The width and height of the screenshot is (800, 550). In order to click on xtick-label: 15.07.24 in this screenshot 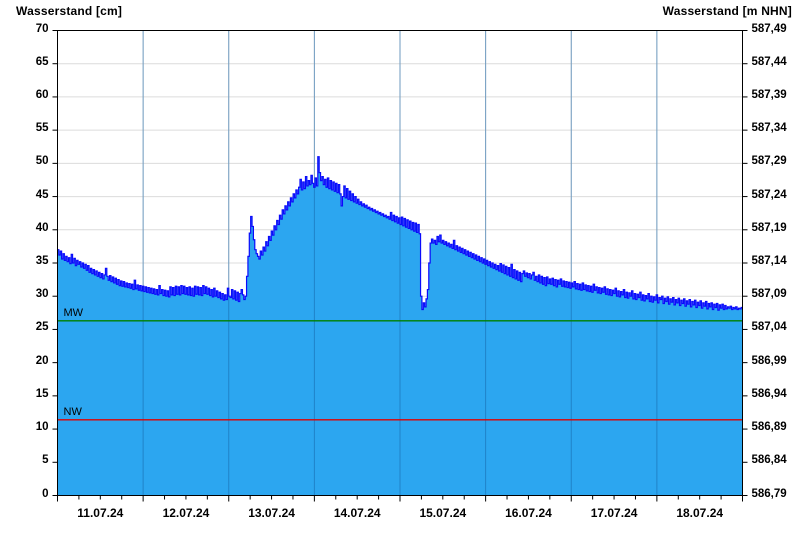, I will do `click(443, 512)`.